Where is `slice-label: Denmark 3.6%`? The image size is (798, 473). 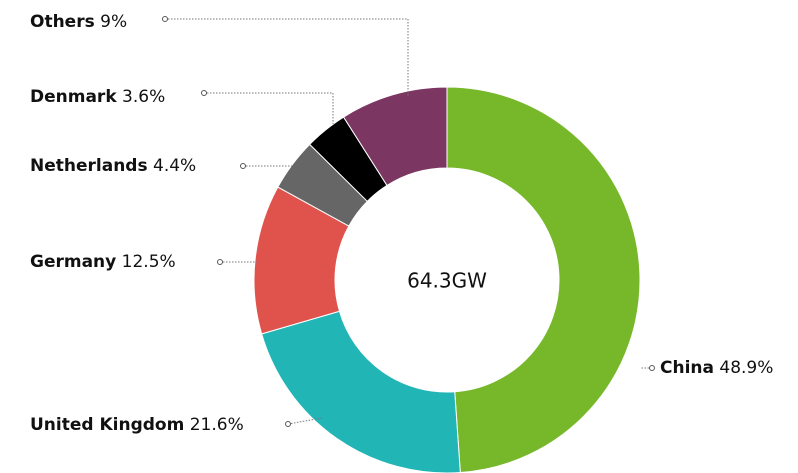
slice-label: Denmark 3.6% is located at coordinates (97, 97).